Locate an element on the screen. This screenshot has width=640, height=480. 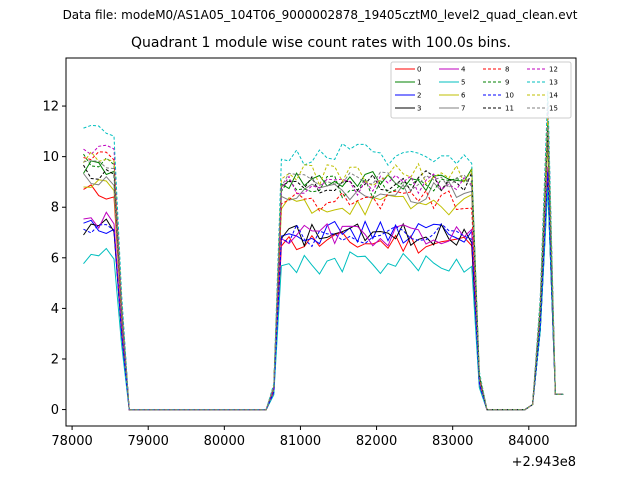
x-tick-label: 78000 is located at coordinates (71, 441).